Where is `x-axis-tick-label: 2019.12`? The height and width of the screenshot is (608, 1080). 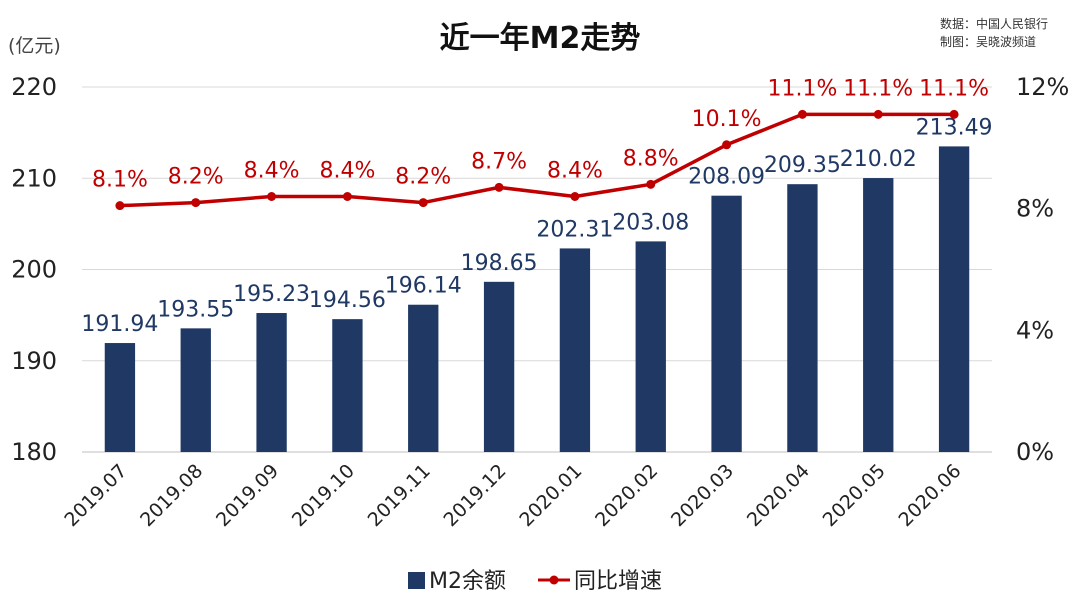
x-axis-tick-label: 2019.12 is located at coordinates (474, 495).